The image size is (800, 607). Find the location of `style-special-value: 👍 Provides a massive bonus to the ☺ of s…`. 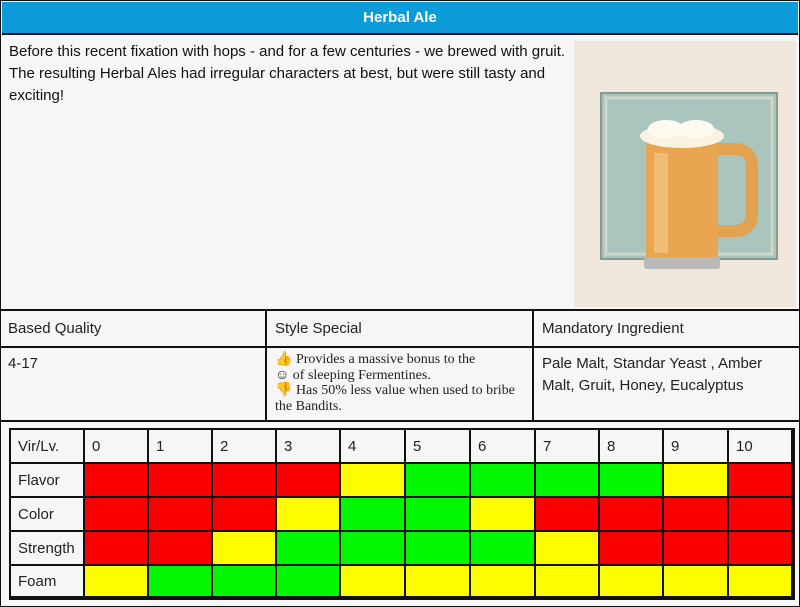

style-special-value: 👍 Provides a massive bonus to the ☺ of s… is located at coordinates (400, 383).